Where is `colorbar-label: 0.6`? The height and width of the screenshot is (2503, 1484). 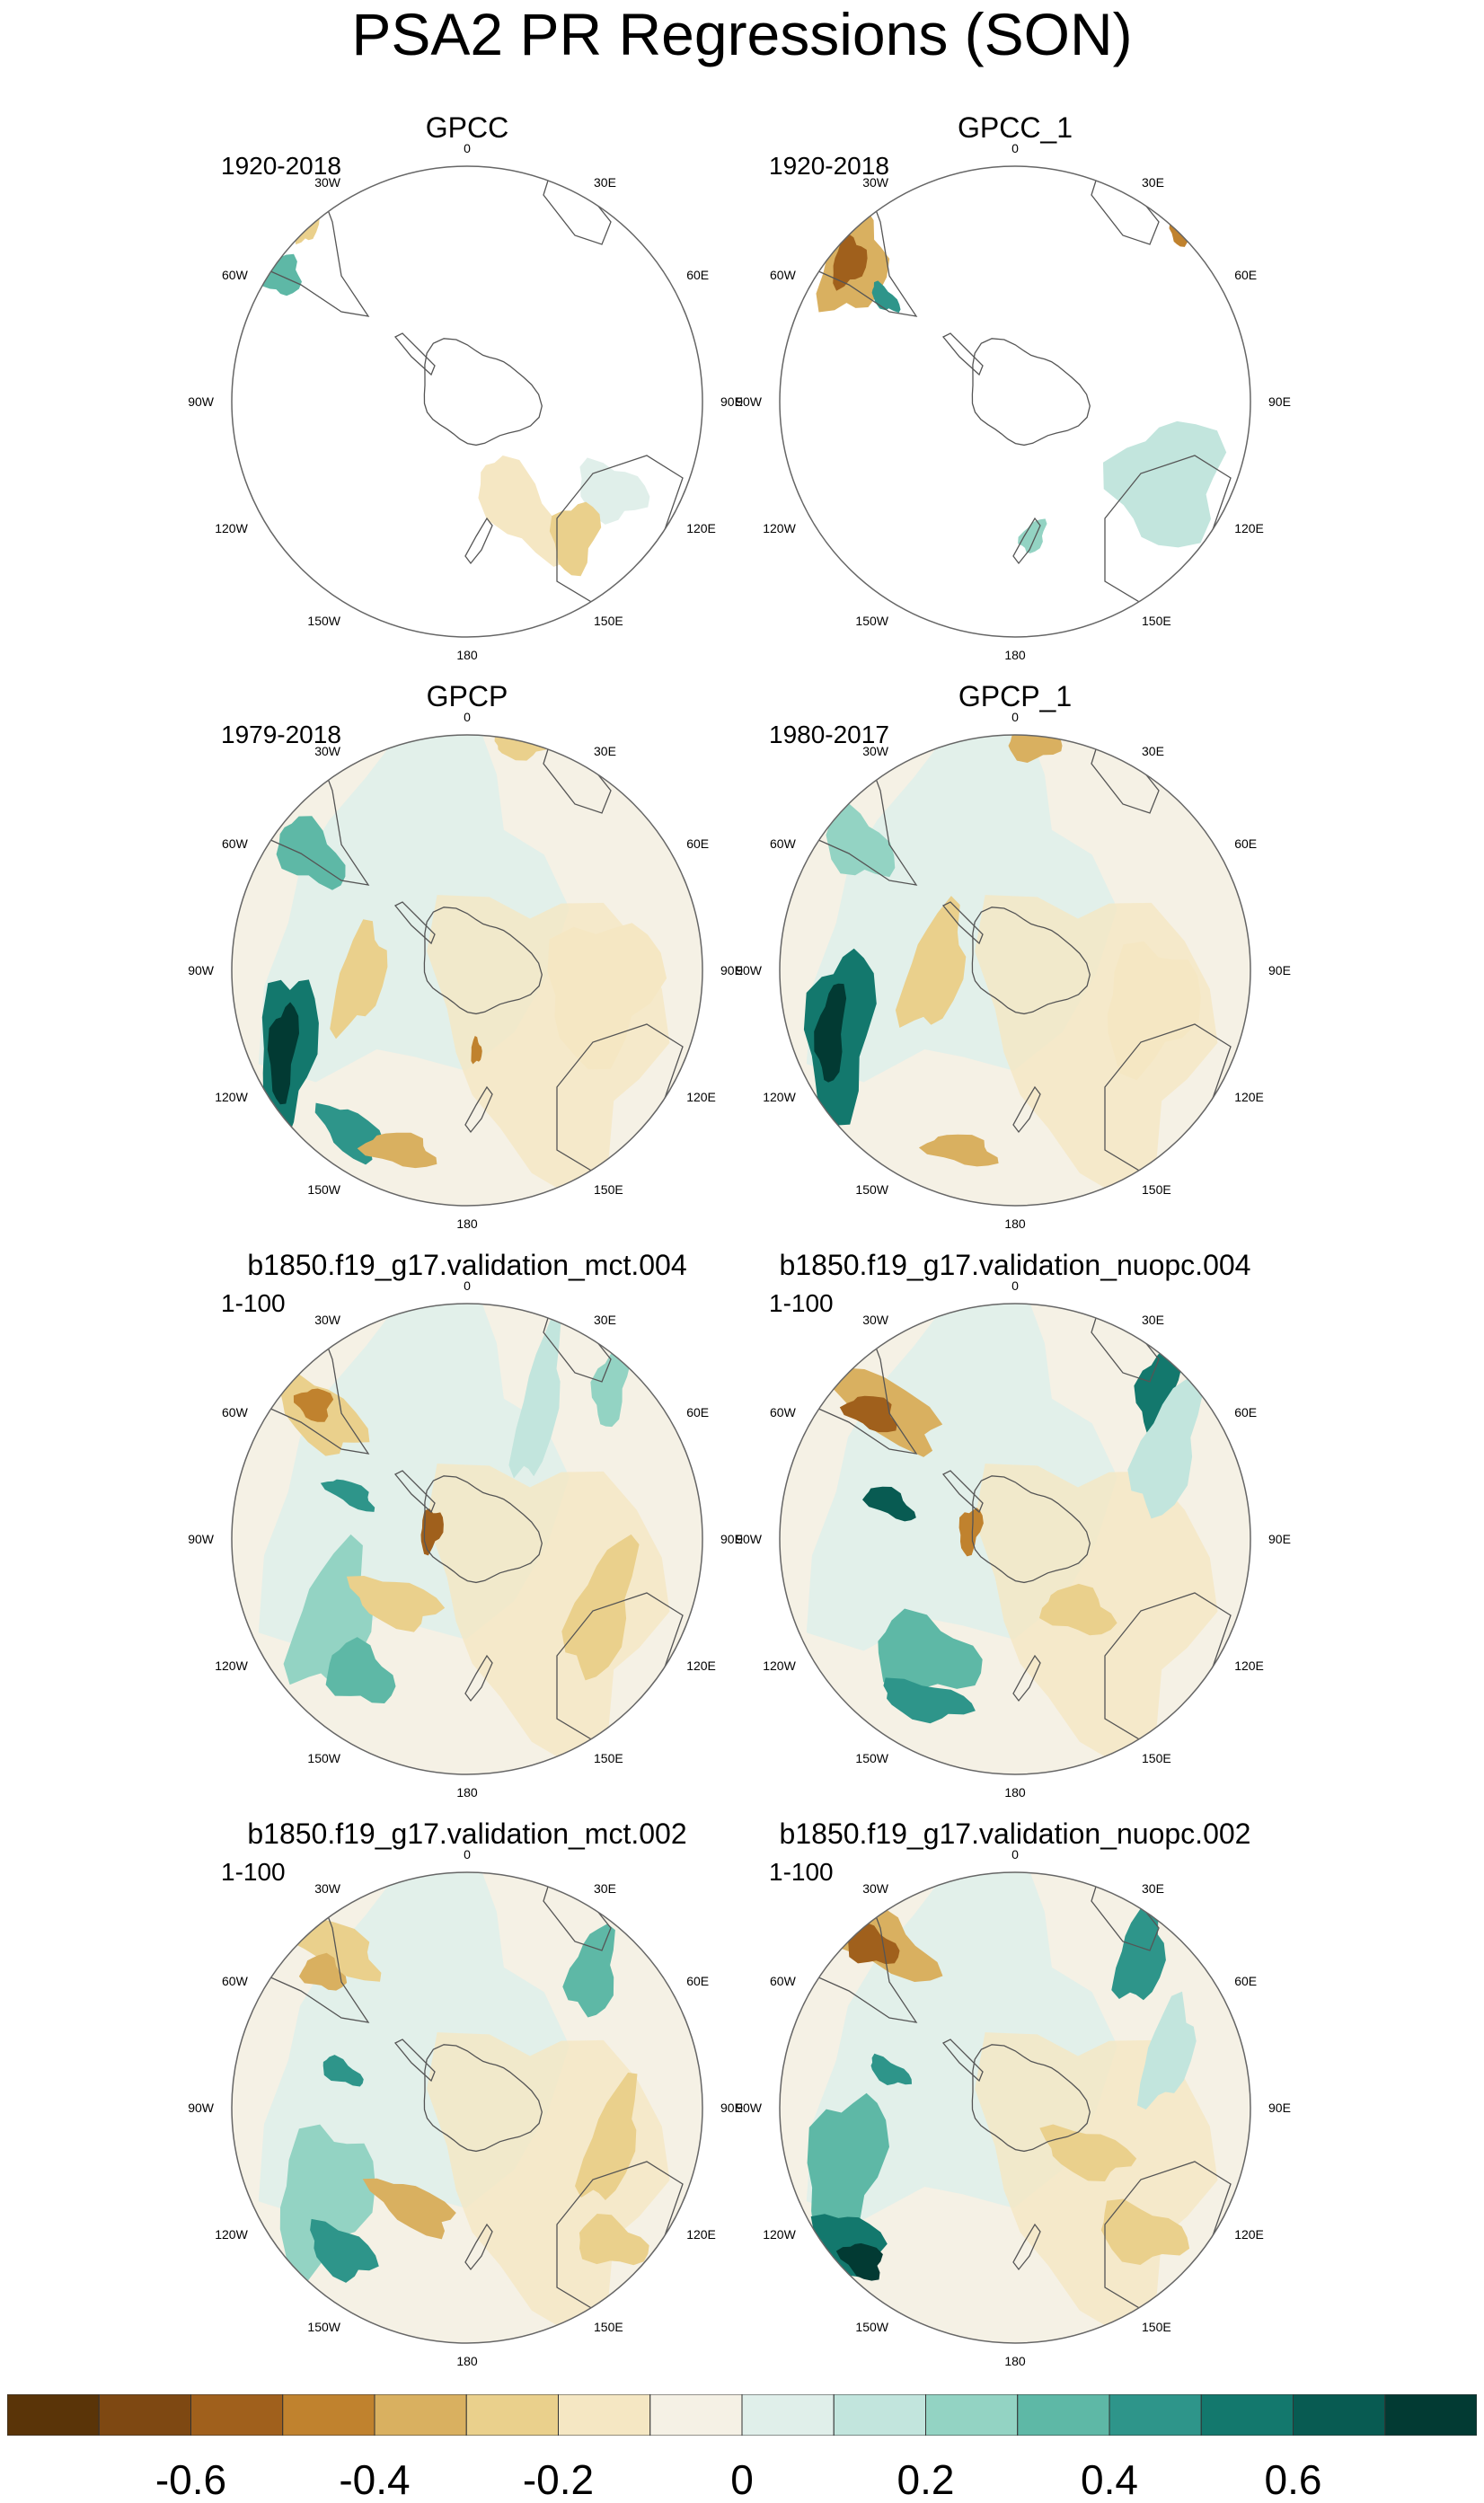
colorbar-label: 0.6 is located at coordinates (1293, 2480).